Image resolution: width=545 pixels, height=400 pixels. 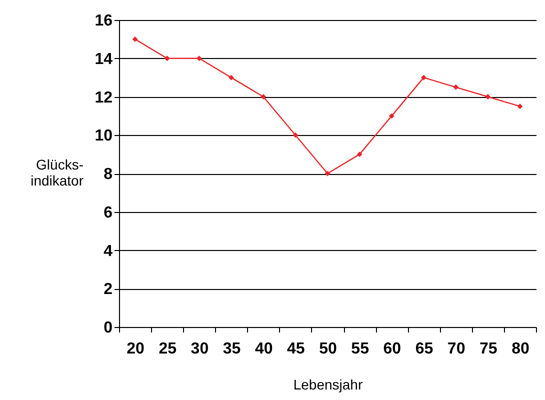 What do you see at coordinates (392, 349) in the screenshot?
I see `x-tick-label: 60` at bounding box center [392, 349].